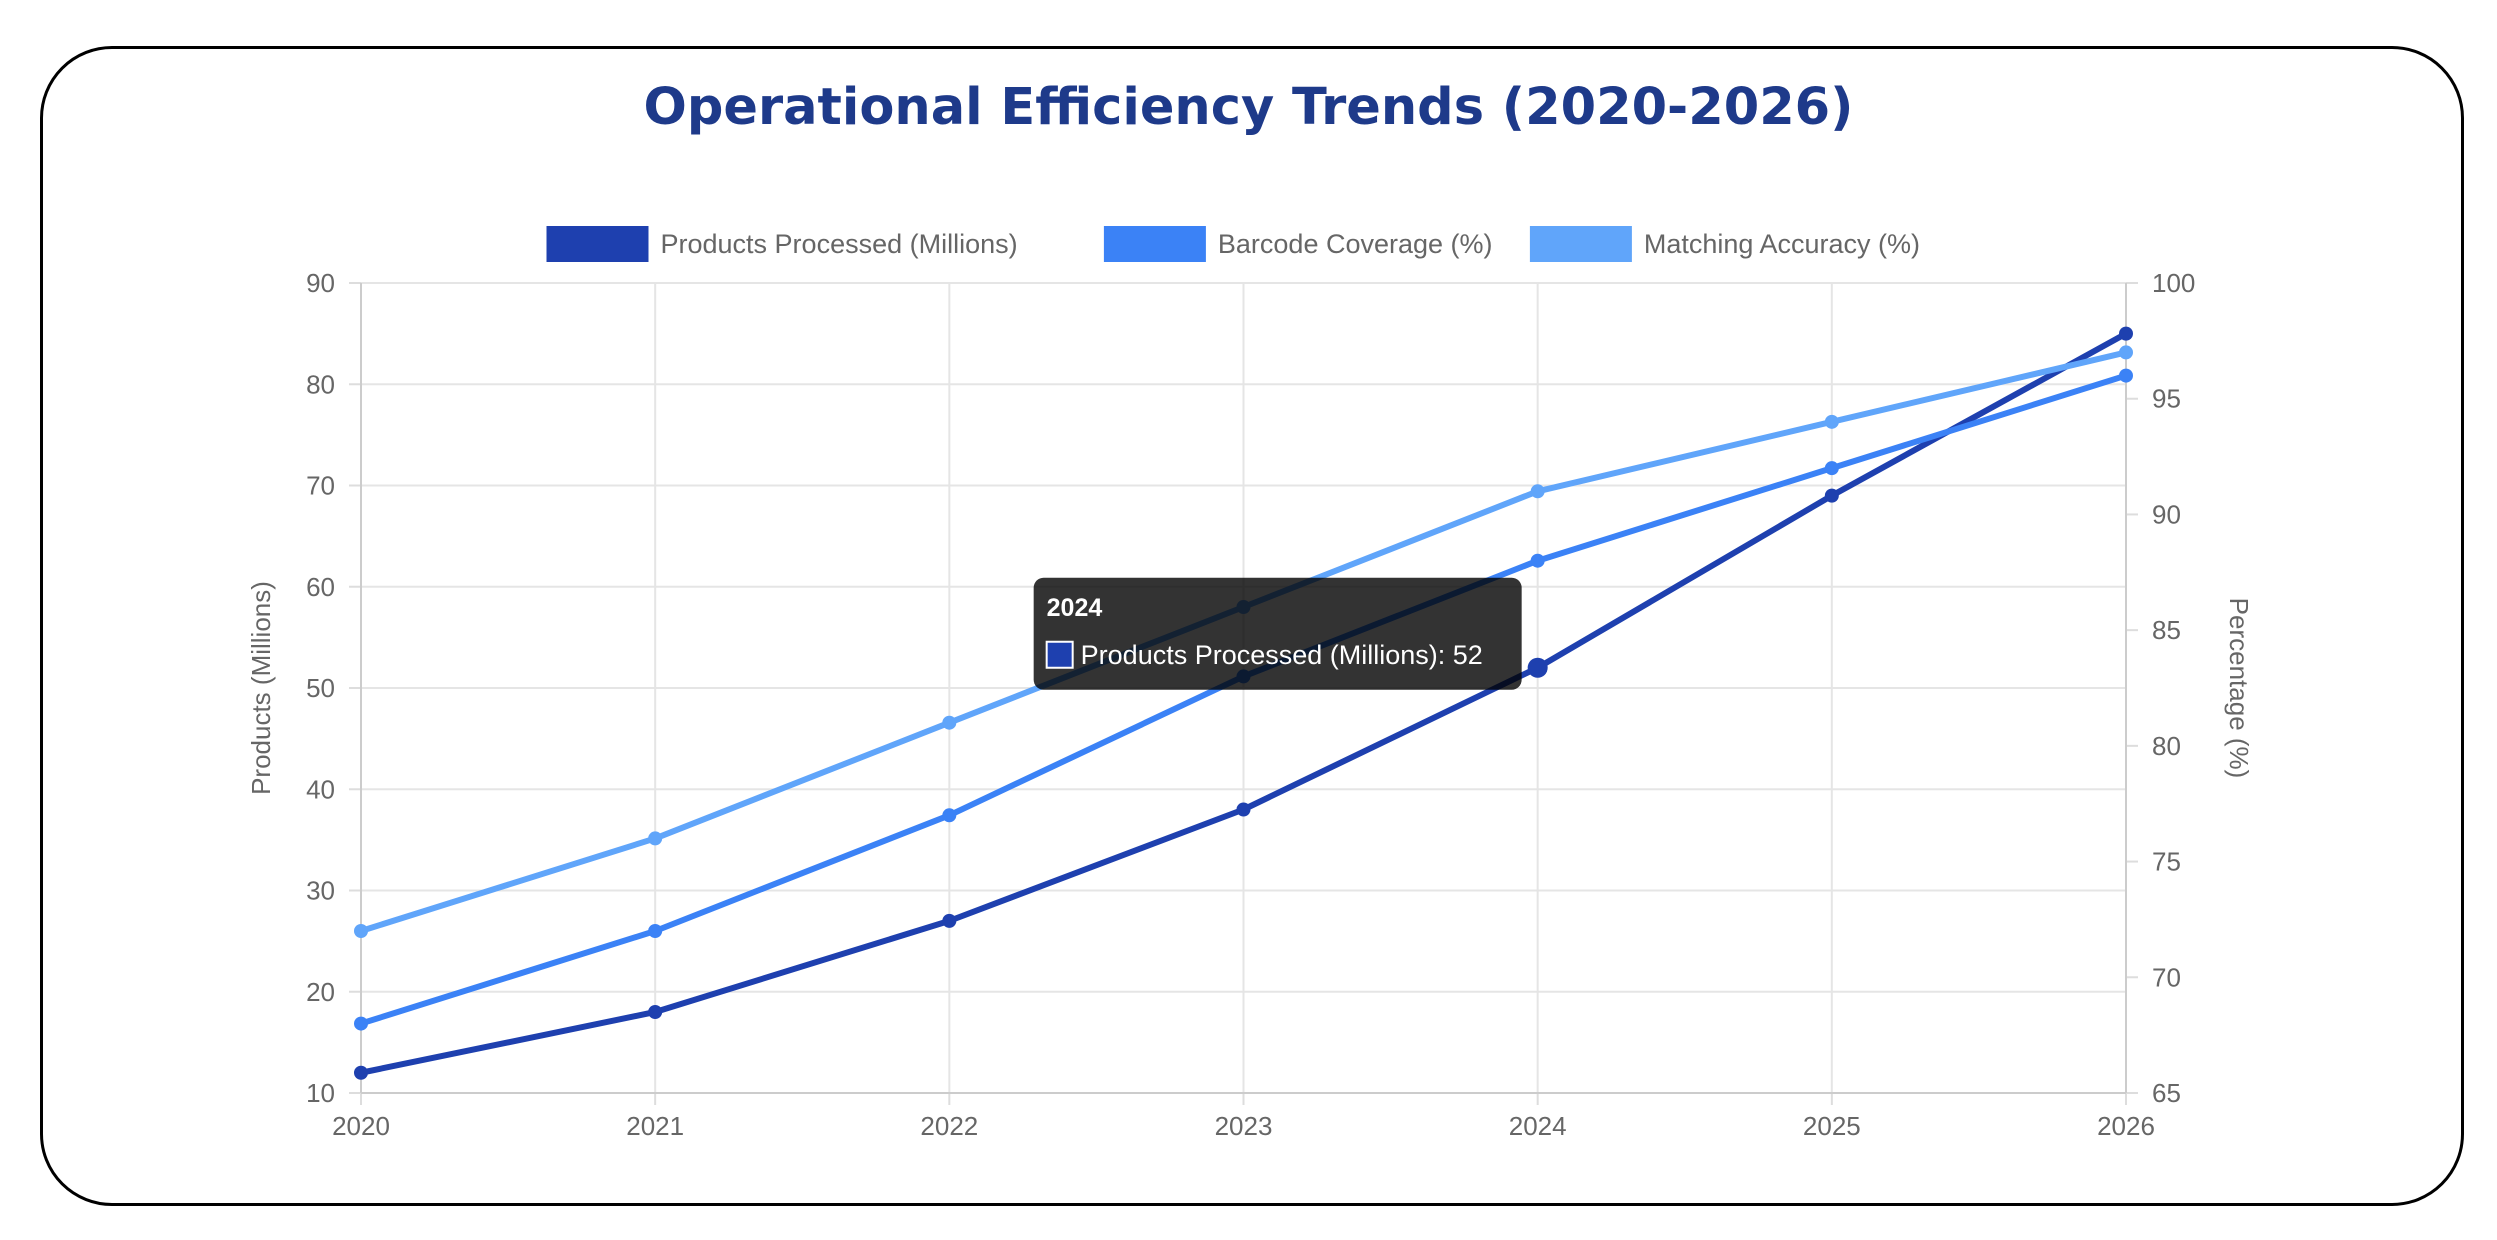 The height and width of the screenshot is (1240, 2497). Describe the element at coordinates (2166, 1093) in the screenshot. I see `right-tick-label: 65` at that location.